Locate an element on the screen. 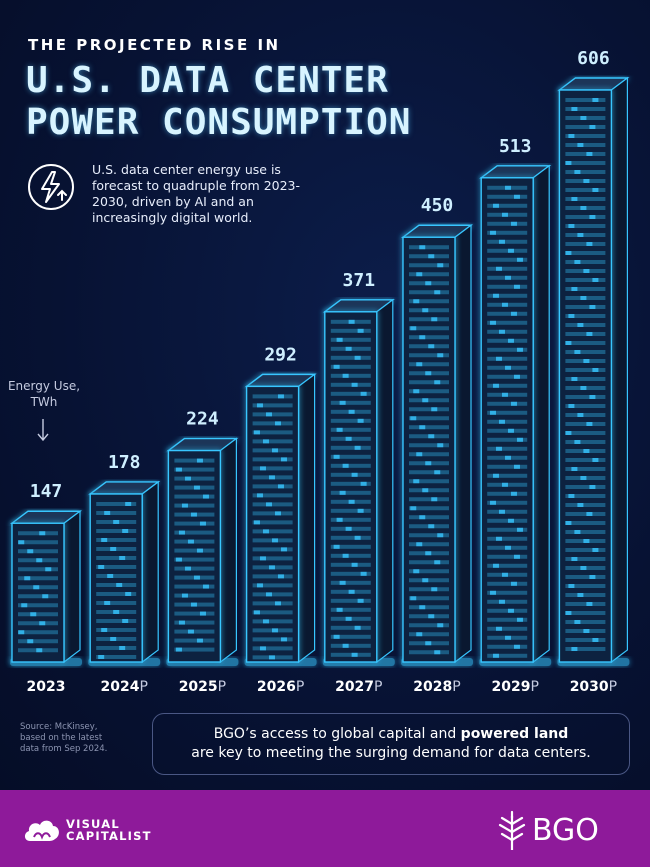  vc-line1: VISUAL is located at coordinates (93, 824).